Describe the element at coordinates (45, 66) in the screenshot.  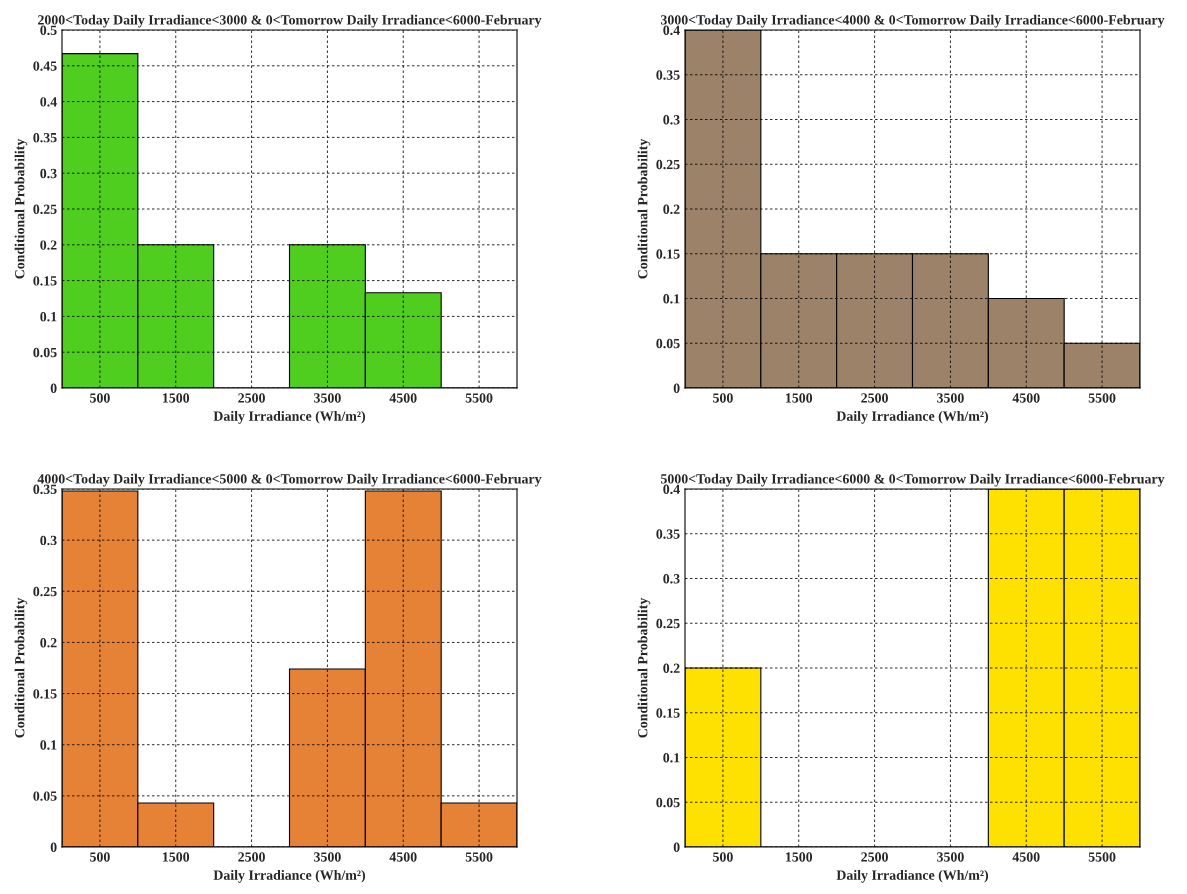
I see `y-tick-label: 0.45` at that location.